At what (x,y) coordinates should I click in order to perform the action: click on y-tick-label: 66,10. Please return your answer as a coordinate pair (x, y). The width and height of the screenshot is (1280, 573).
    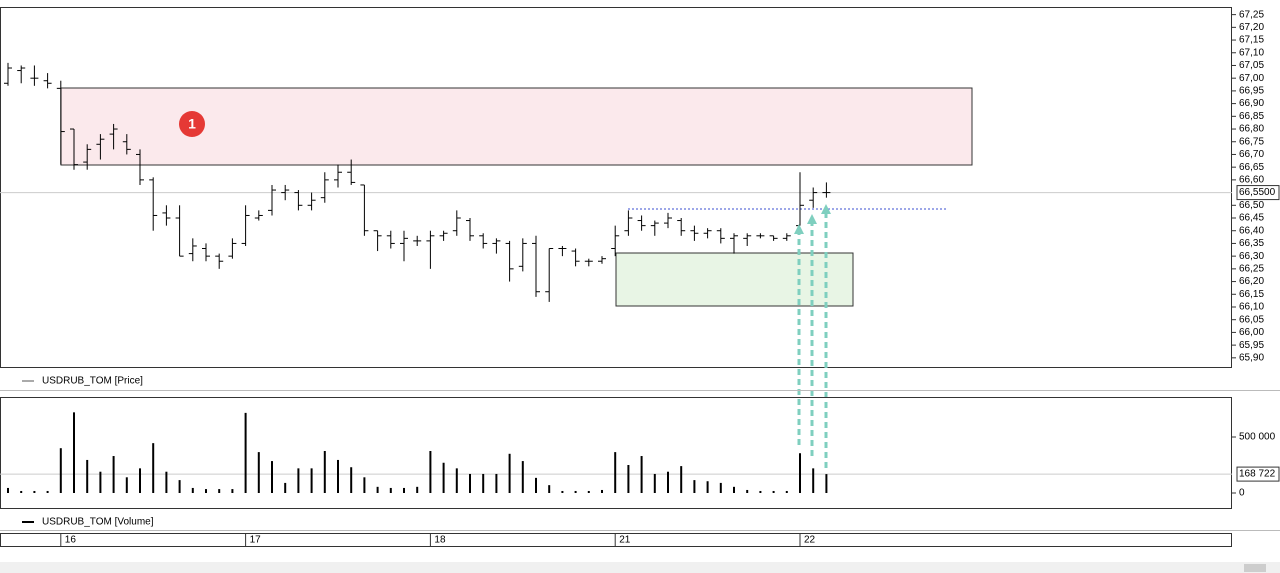
    Looking at the image, I should click on (1251, 307).